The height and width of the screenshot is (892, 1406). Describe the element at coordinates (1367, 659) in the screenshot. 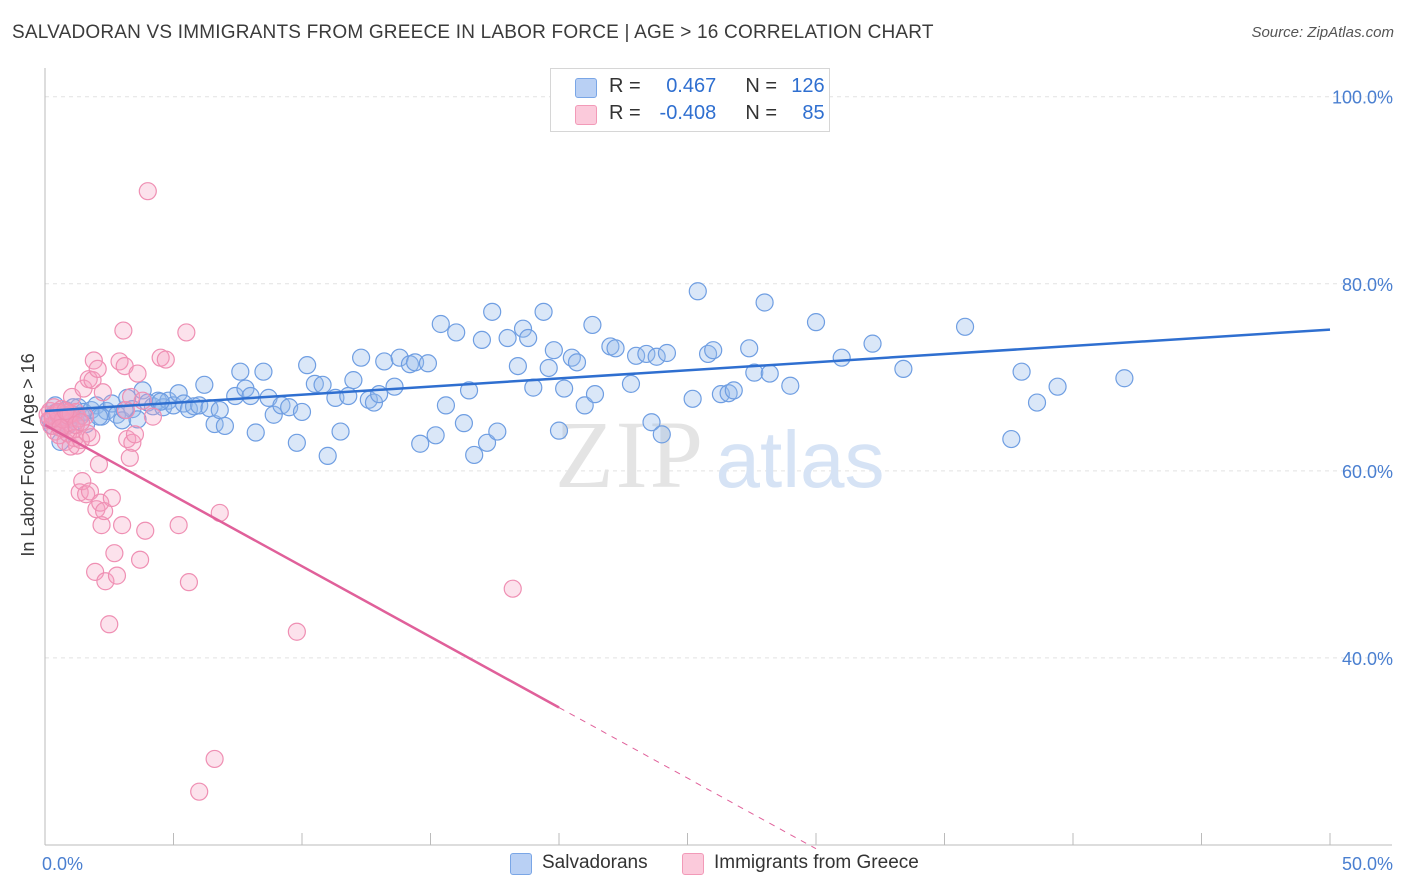

I see `y-tick-label: 40.0%` at that location.